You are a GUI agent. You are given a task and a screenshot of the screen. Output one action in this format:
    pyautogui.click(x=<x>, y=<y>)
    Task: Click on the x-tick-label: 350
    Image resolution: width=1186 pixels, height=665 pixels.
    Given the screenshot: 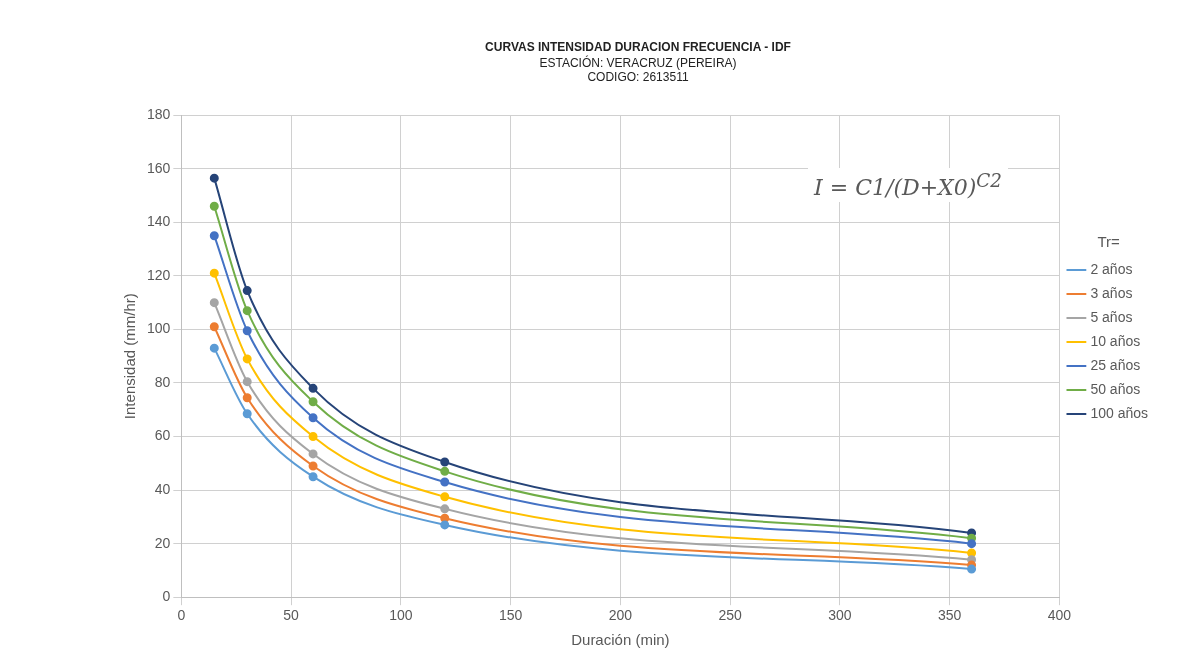 What is the action you would take?
    pyautogui.click(x=949, y=615)
    